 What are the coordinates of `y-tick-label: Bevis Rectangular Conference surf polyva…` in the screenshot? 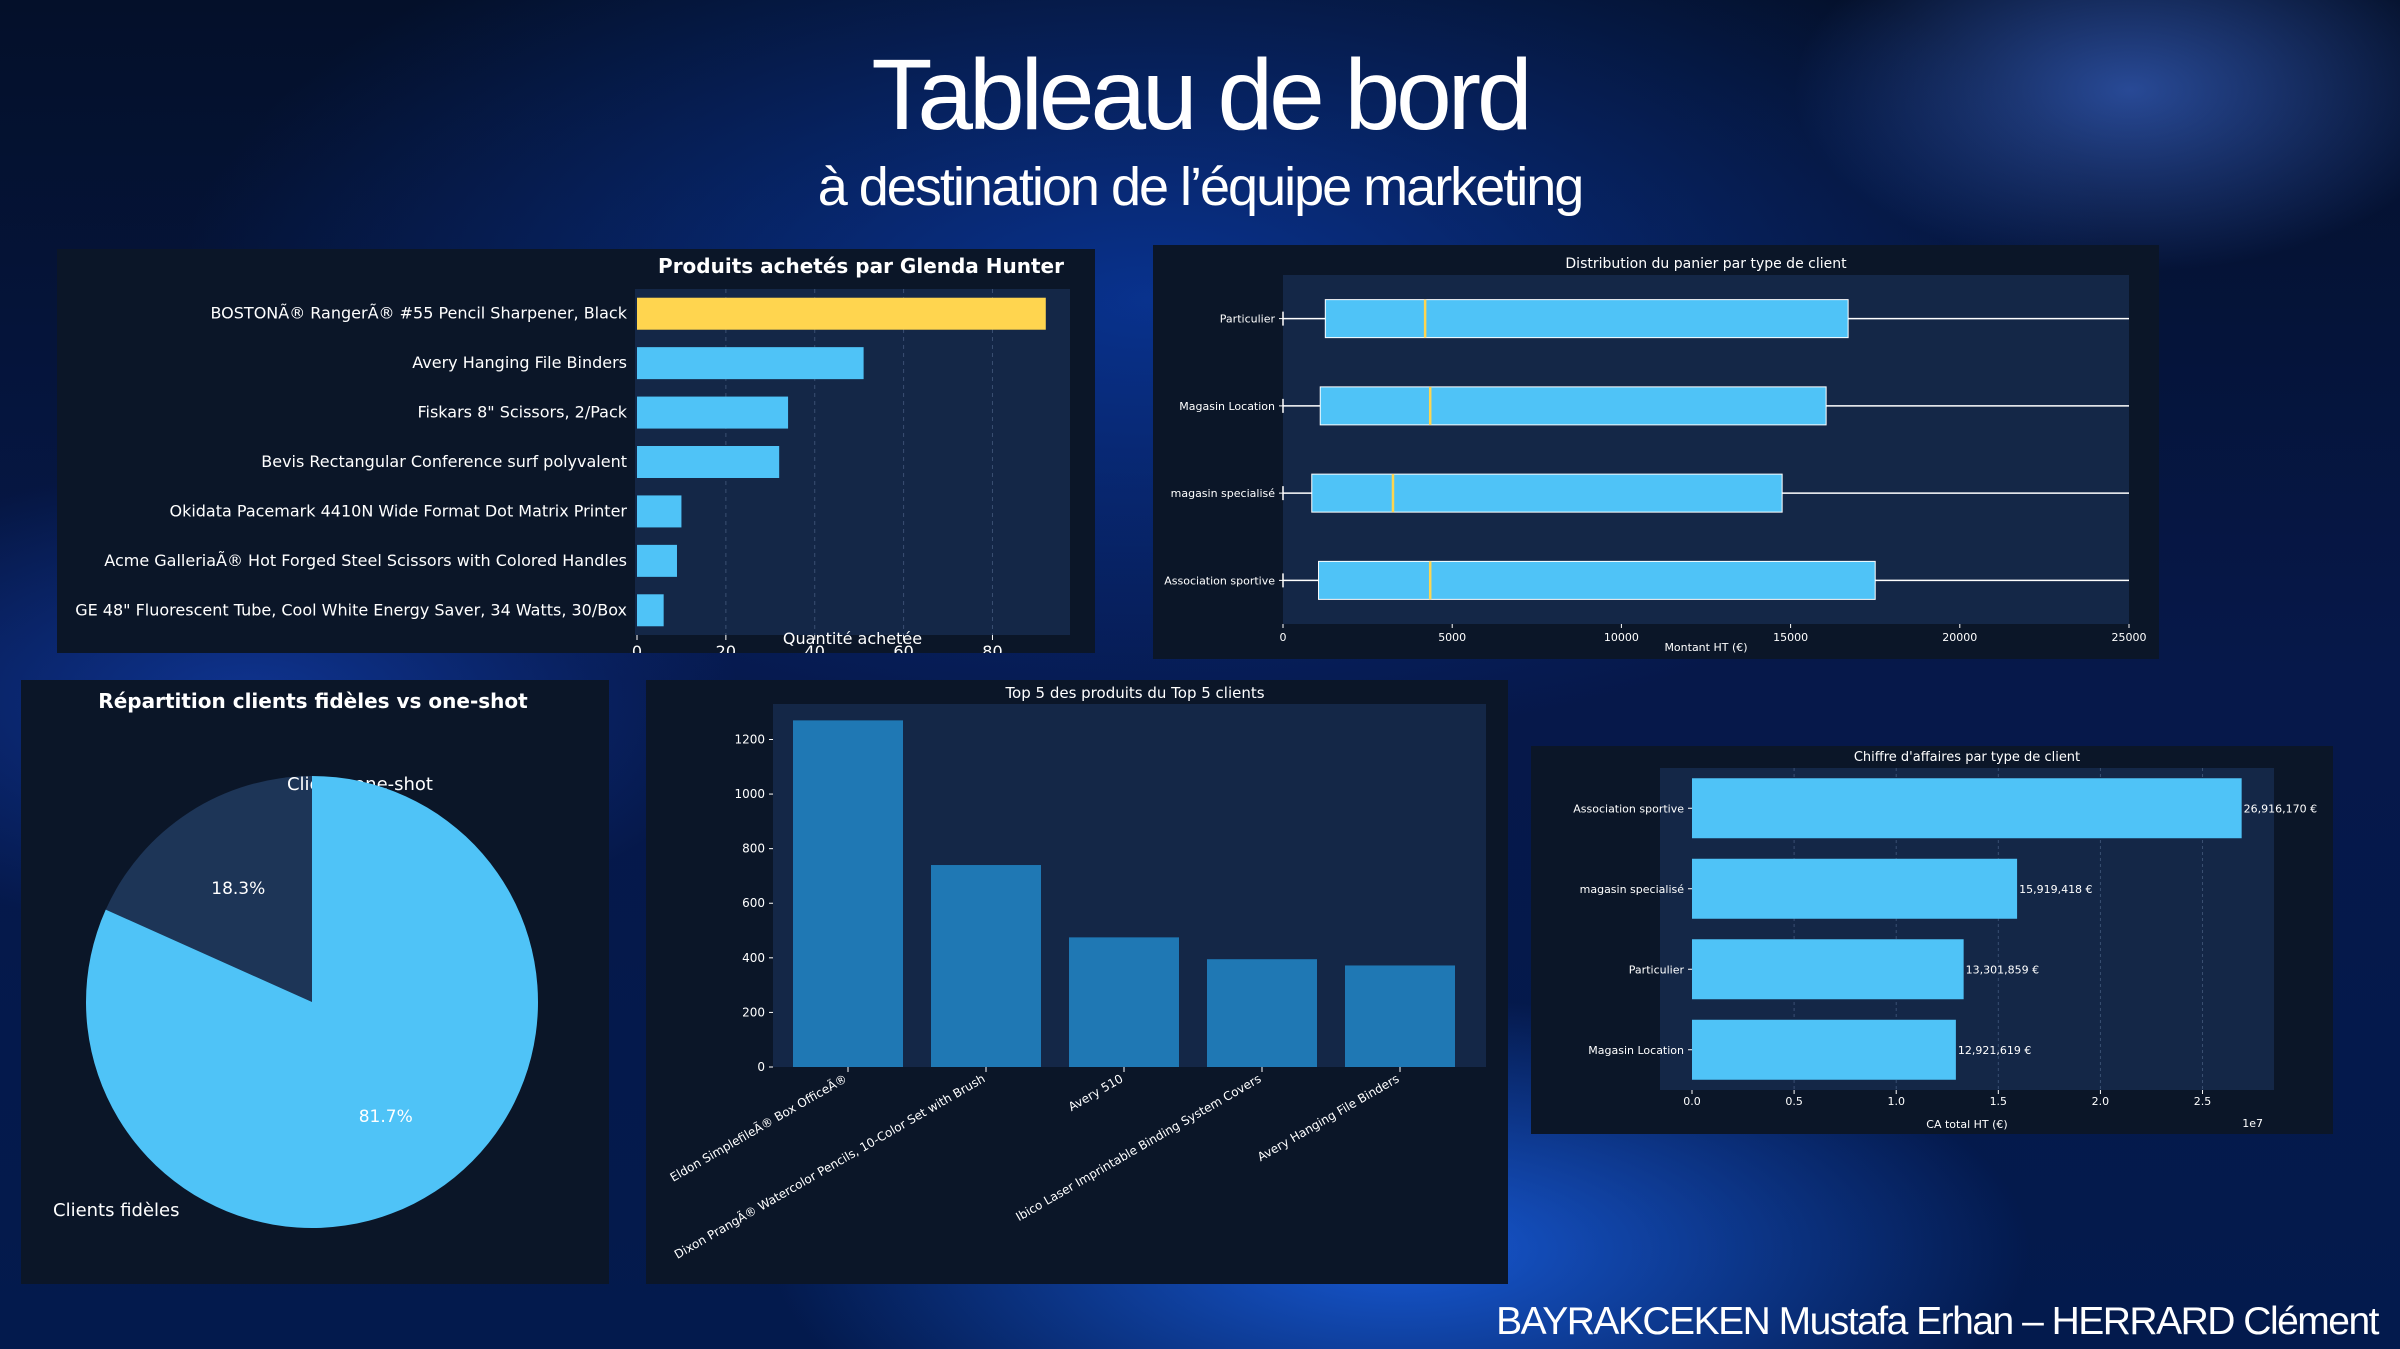 It's located at (444, 461).